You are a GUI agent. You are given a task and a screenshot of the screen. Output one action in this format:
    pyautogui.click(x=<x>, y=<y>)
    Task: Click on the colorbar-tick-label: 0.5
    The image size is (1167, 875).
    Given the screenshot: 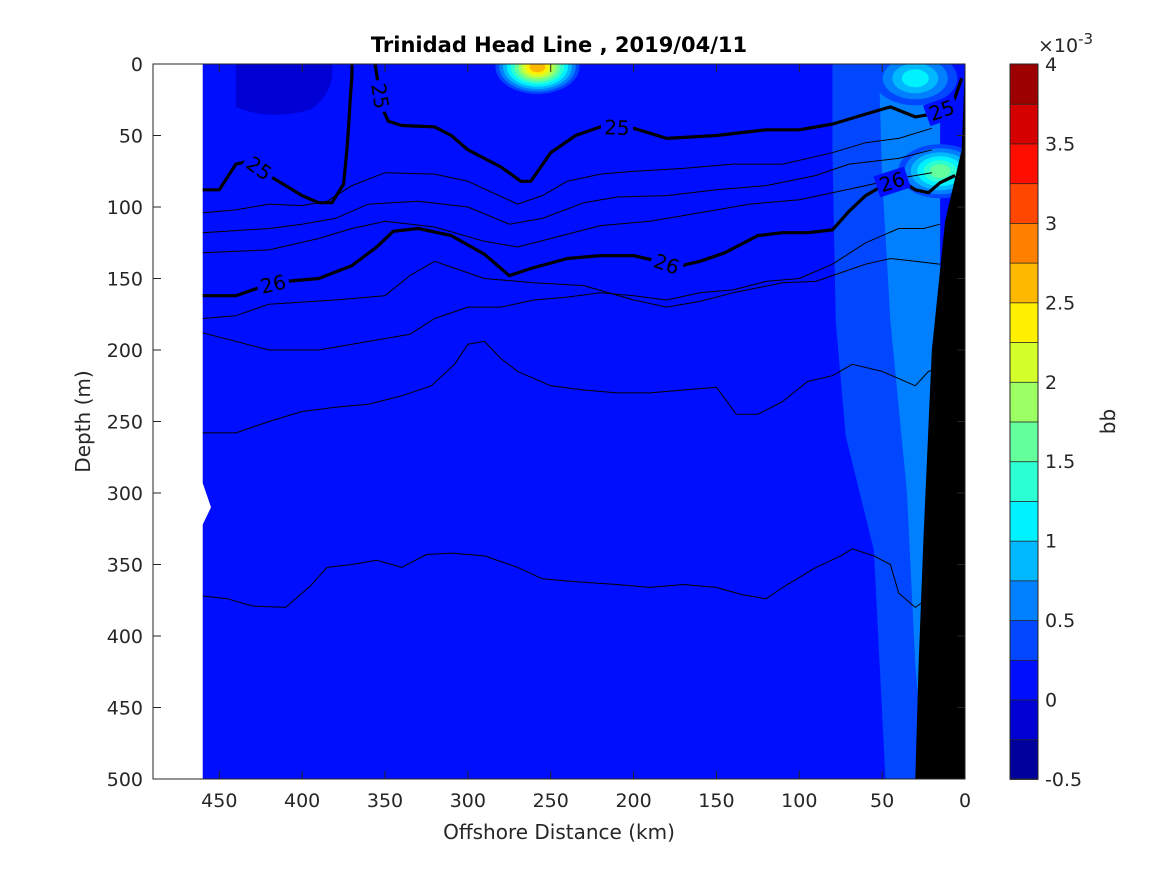 What is the action you would take?
    pyautogui.click(x=1060, y=621)
    